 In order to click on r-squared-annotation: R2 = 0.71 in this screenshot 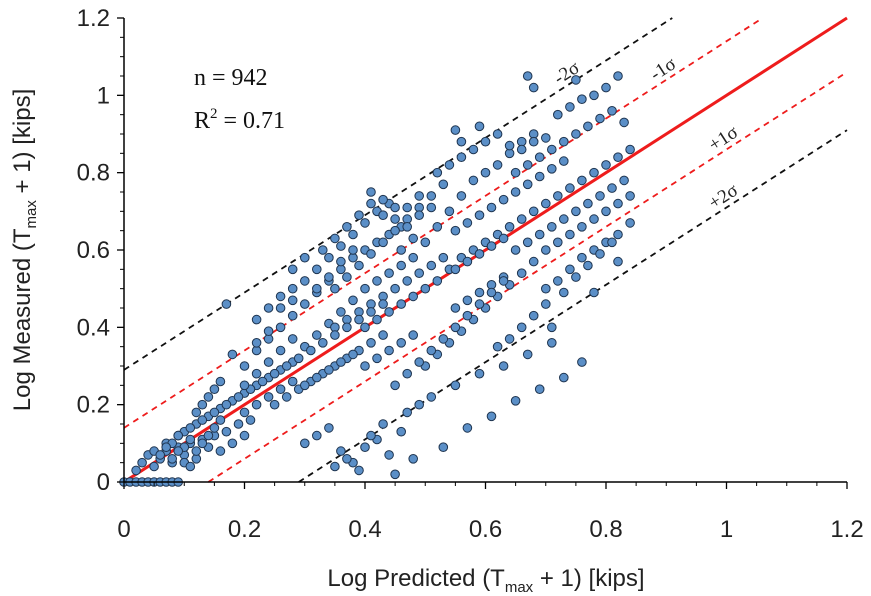, I will do `click(239, 120)`.